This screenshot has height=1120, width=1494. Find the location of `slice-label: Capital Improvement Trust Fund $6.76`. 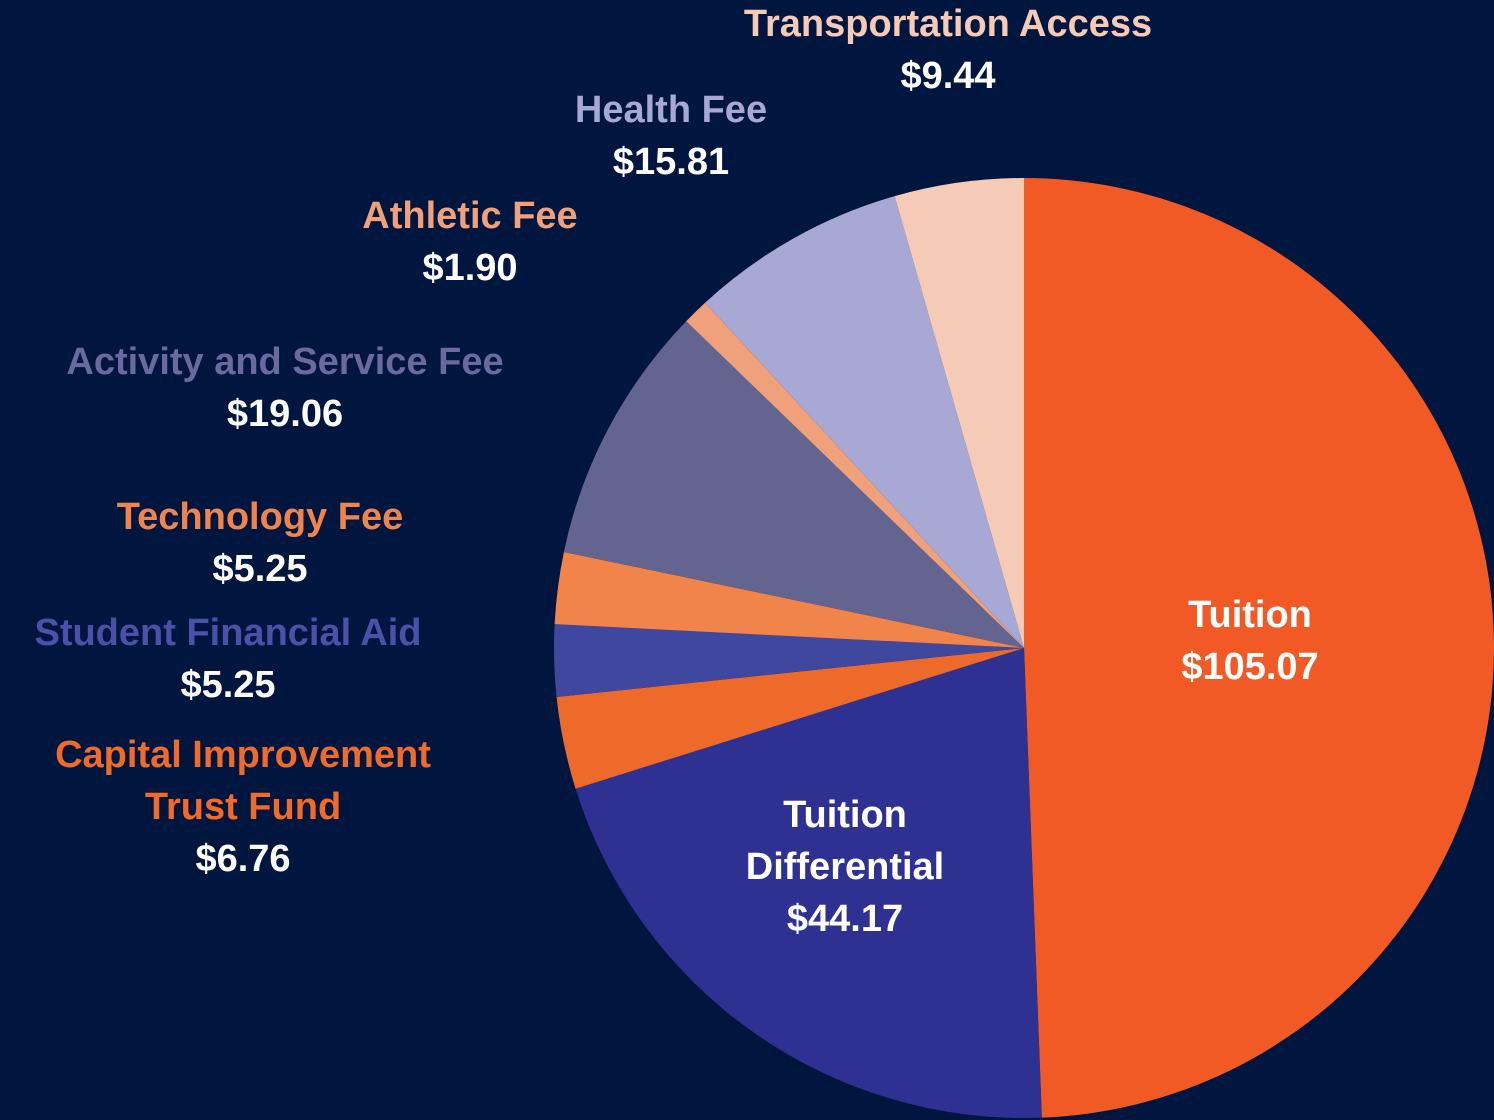

slice-label: Capital Improvement Trust Fund $6.76 is located at coordinates (243, 807).